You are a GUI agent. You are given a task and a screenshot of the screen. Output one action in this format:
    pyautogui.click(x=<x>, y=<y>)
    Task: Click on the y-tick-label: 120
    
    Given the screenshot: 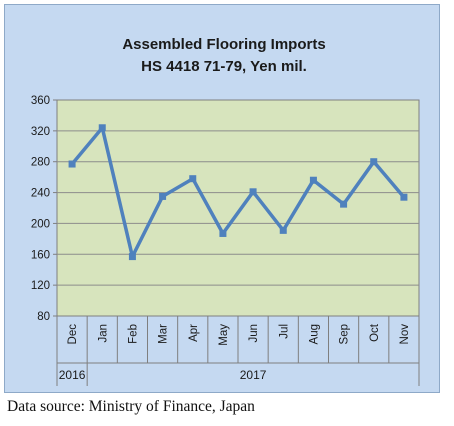 What is the action you would take?
    pyautogui.click(x=40, y=286)
    